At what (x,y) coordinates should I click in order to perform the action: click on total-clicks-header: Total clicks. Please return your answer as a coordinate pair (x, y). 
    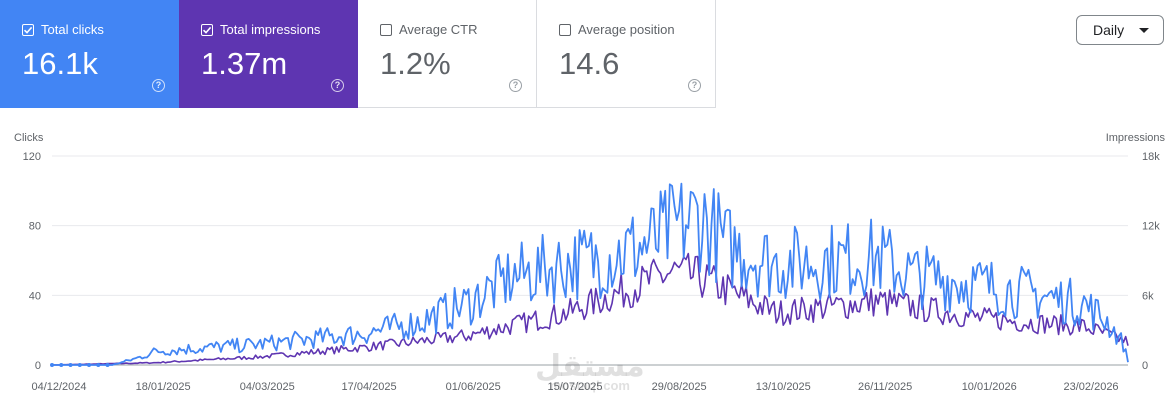
    Looking at the image, I should click on (63, 29).